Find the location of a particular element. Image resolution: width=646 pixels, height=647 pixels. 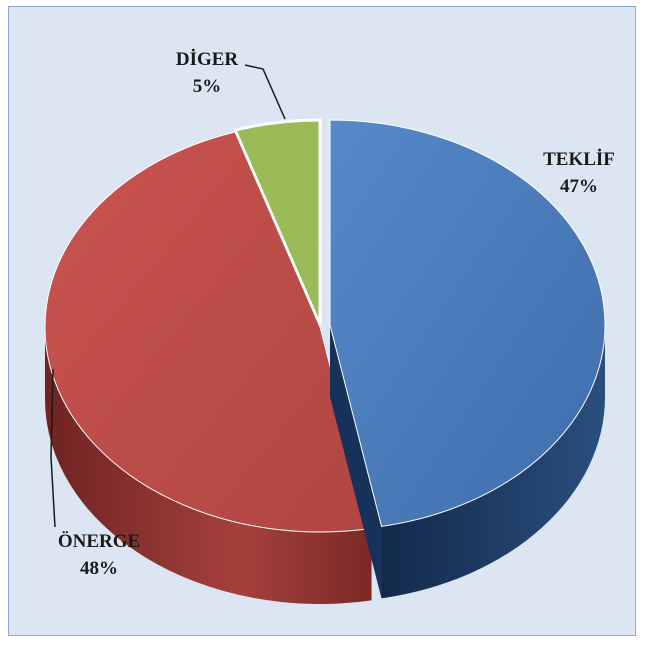

slice-label-onerge: ÖNERGE is located at coordinates (99, 541).